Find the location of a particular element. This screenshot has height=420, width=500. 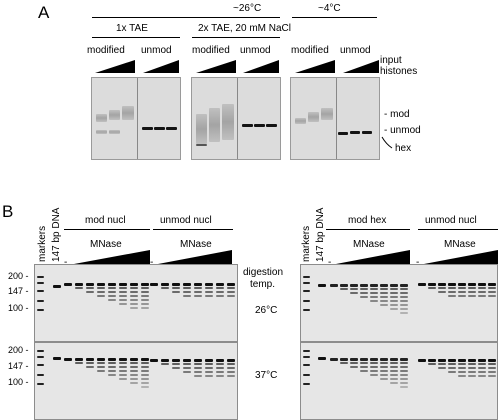

lane-label-unmod-3: unmod is located at coordinates (355, 50).